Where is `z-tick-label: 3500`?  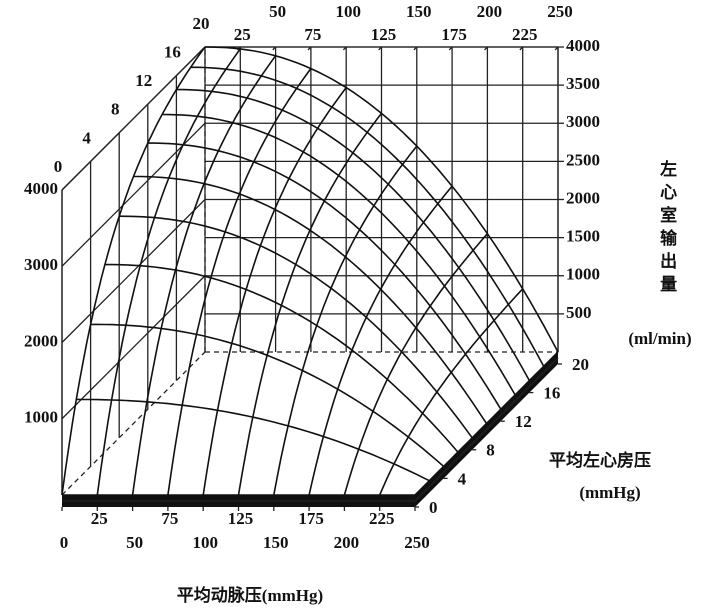 z-tick-label: 3500 is located at coordinates (583, 83).